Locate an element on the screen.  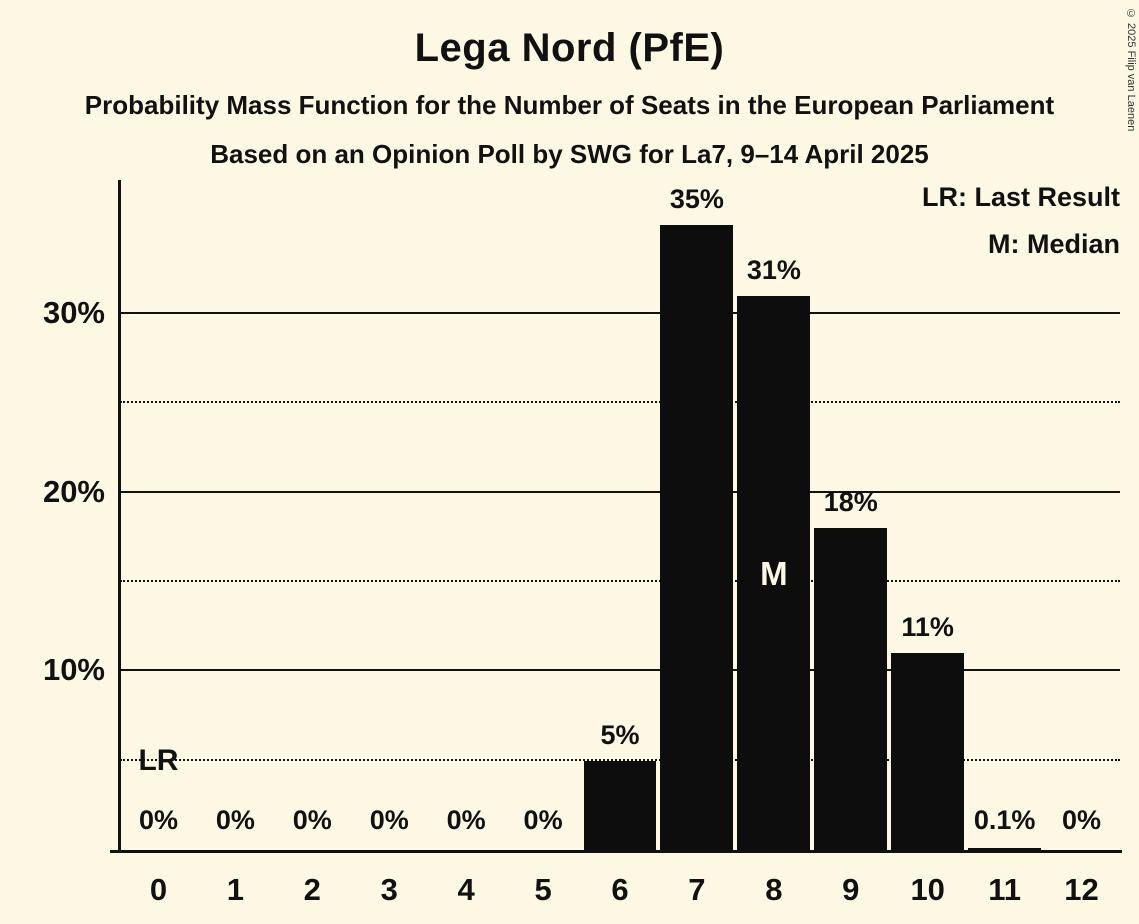
x-axis-label-1: 1 is located at coordinates (235, 889).